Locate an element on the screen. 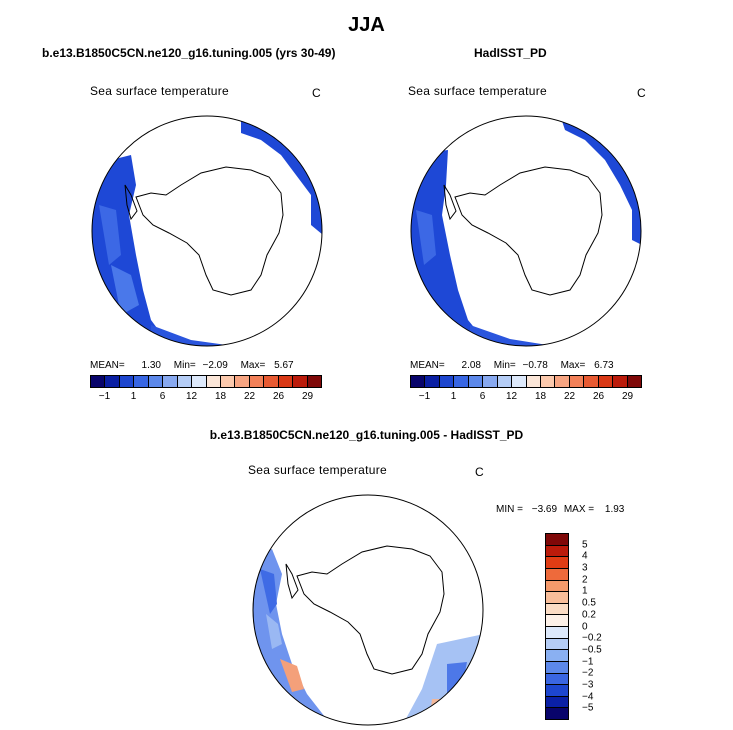 Image resolution: width=733 pixels, height=730 pixels. model-colorbar-tick-label: 6 is located at coordinates (162, 396).